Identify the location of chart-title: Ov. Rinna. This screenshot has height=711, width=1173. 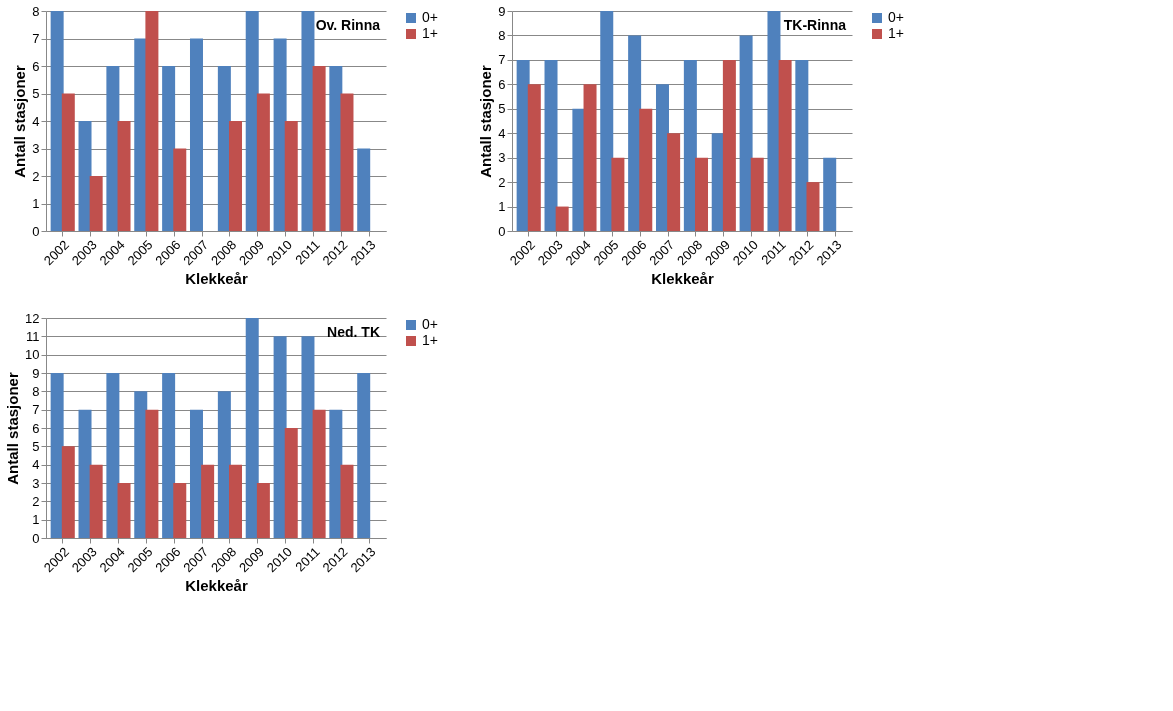
(348, 25).